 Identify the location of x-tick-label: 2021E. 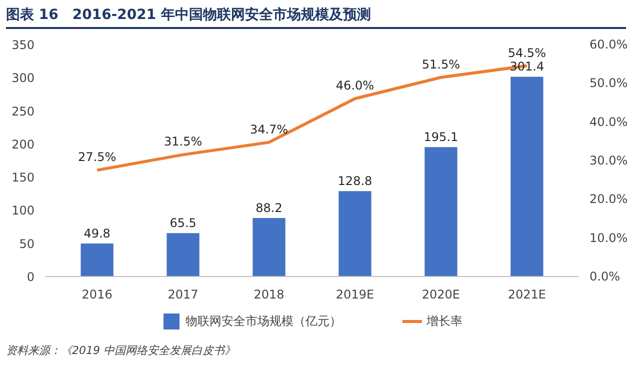
(527, 295).